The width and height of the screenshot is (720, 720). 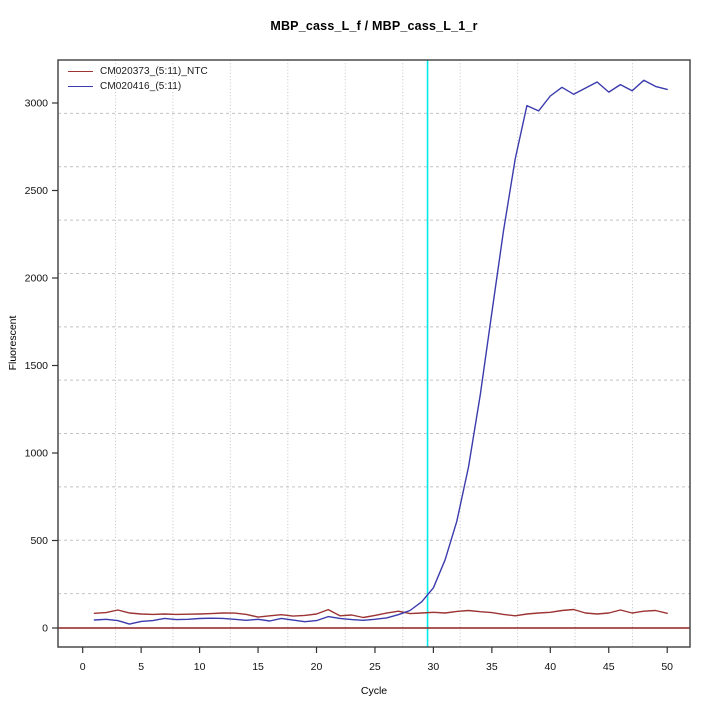 I want to click on y-tick-label: 3000, so click(x=37, y=104).